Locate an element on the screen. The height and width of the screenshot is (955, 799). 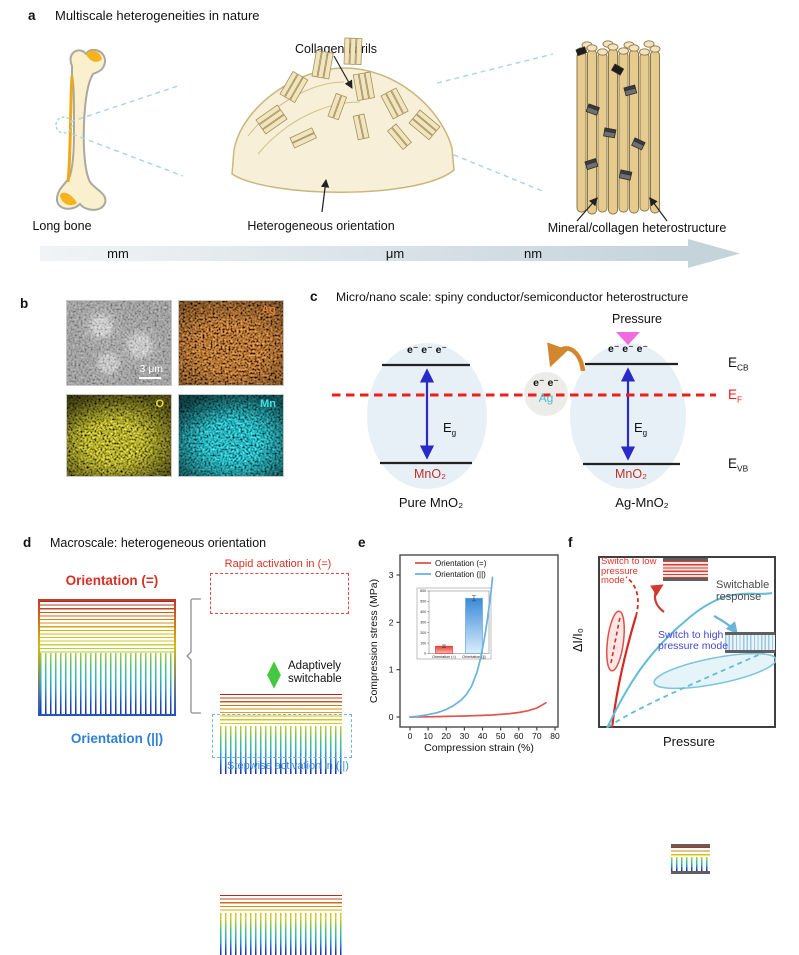
chart-legend: Orientation (=) Orientation (||) is located at coordinates (451, 569).